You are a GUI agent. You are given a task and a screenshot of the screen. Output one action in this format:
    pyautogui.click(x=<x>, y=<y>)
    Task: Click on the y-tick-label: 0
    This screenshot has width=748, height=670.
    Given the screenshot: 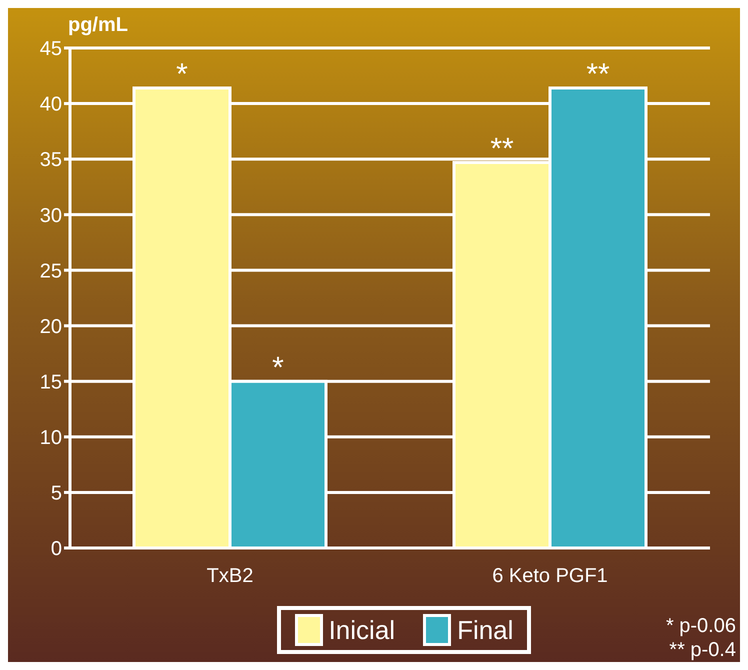 What is the action you would take?
    pyautogui.click(x=56, y=549)
    